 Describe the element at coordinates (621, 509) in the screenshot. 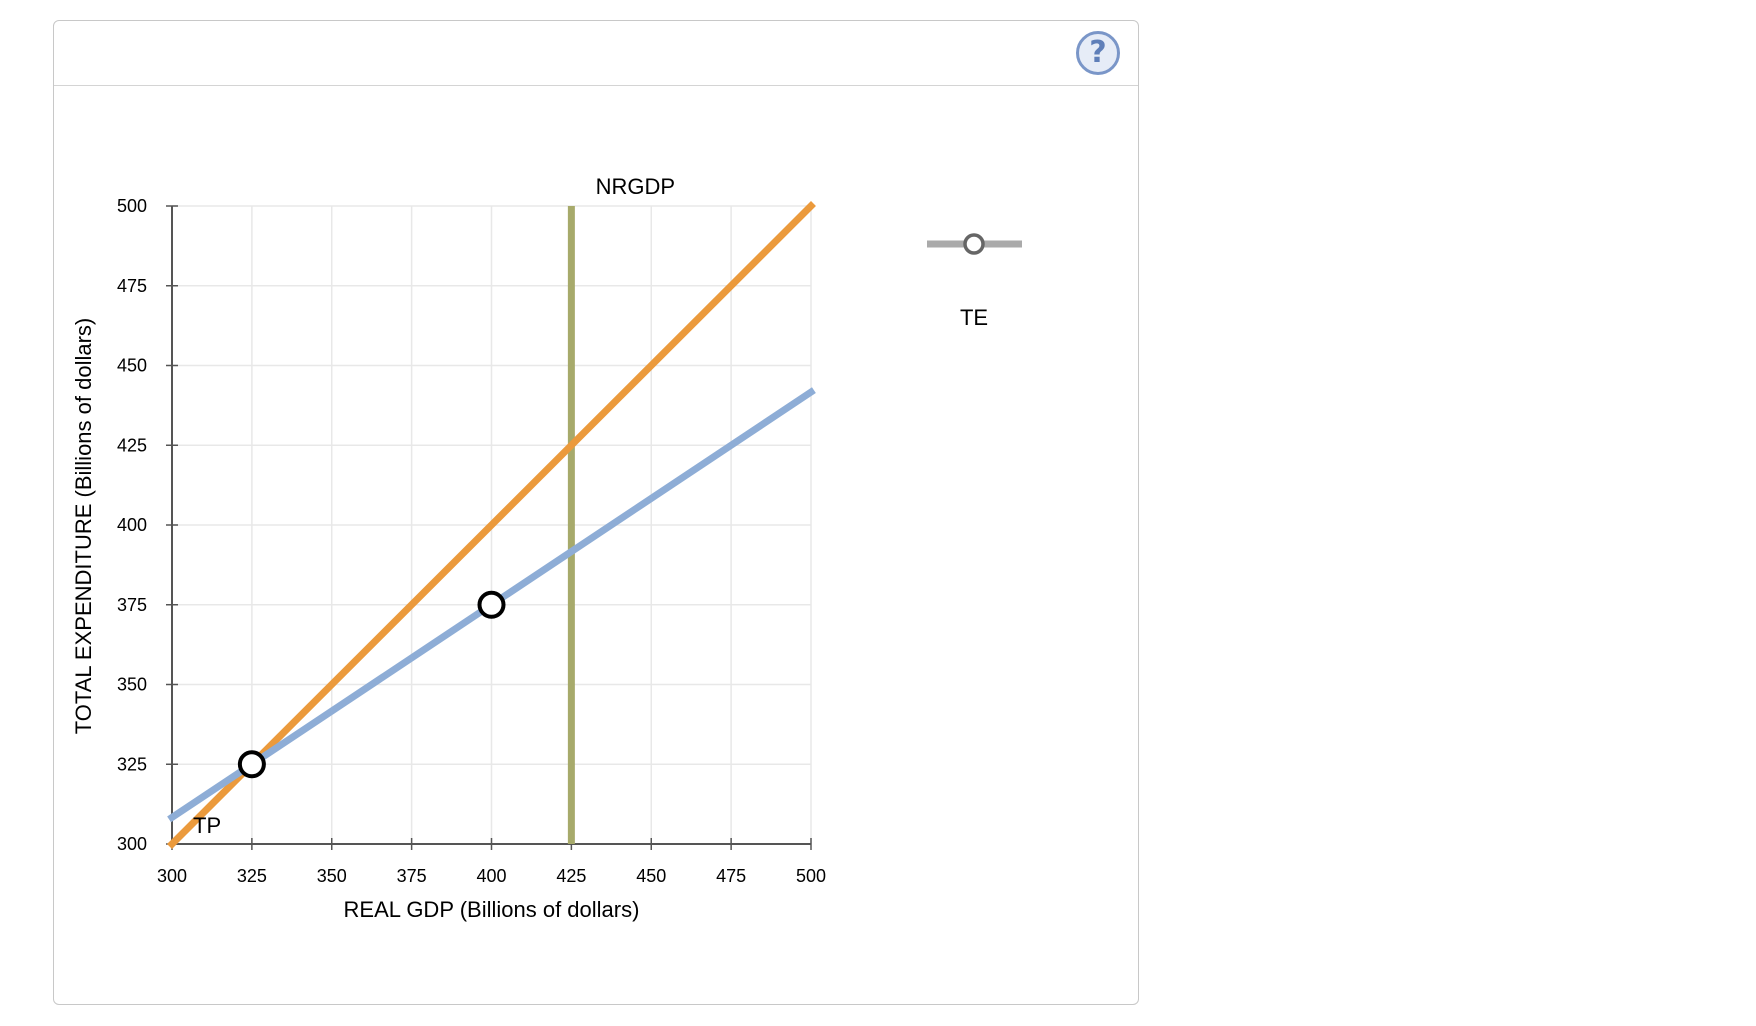

I see `vertical-lines: NRGDP` at that location.